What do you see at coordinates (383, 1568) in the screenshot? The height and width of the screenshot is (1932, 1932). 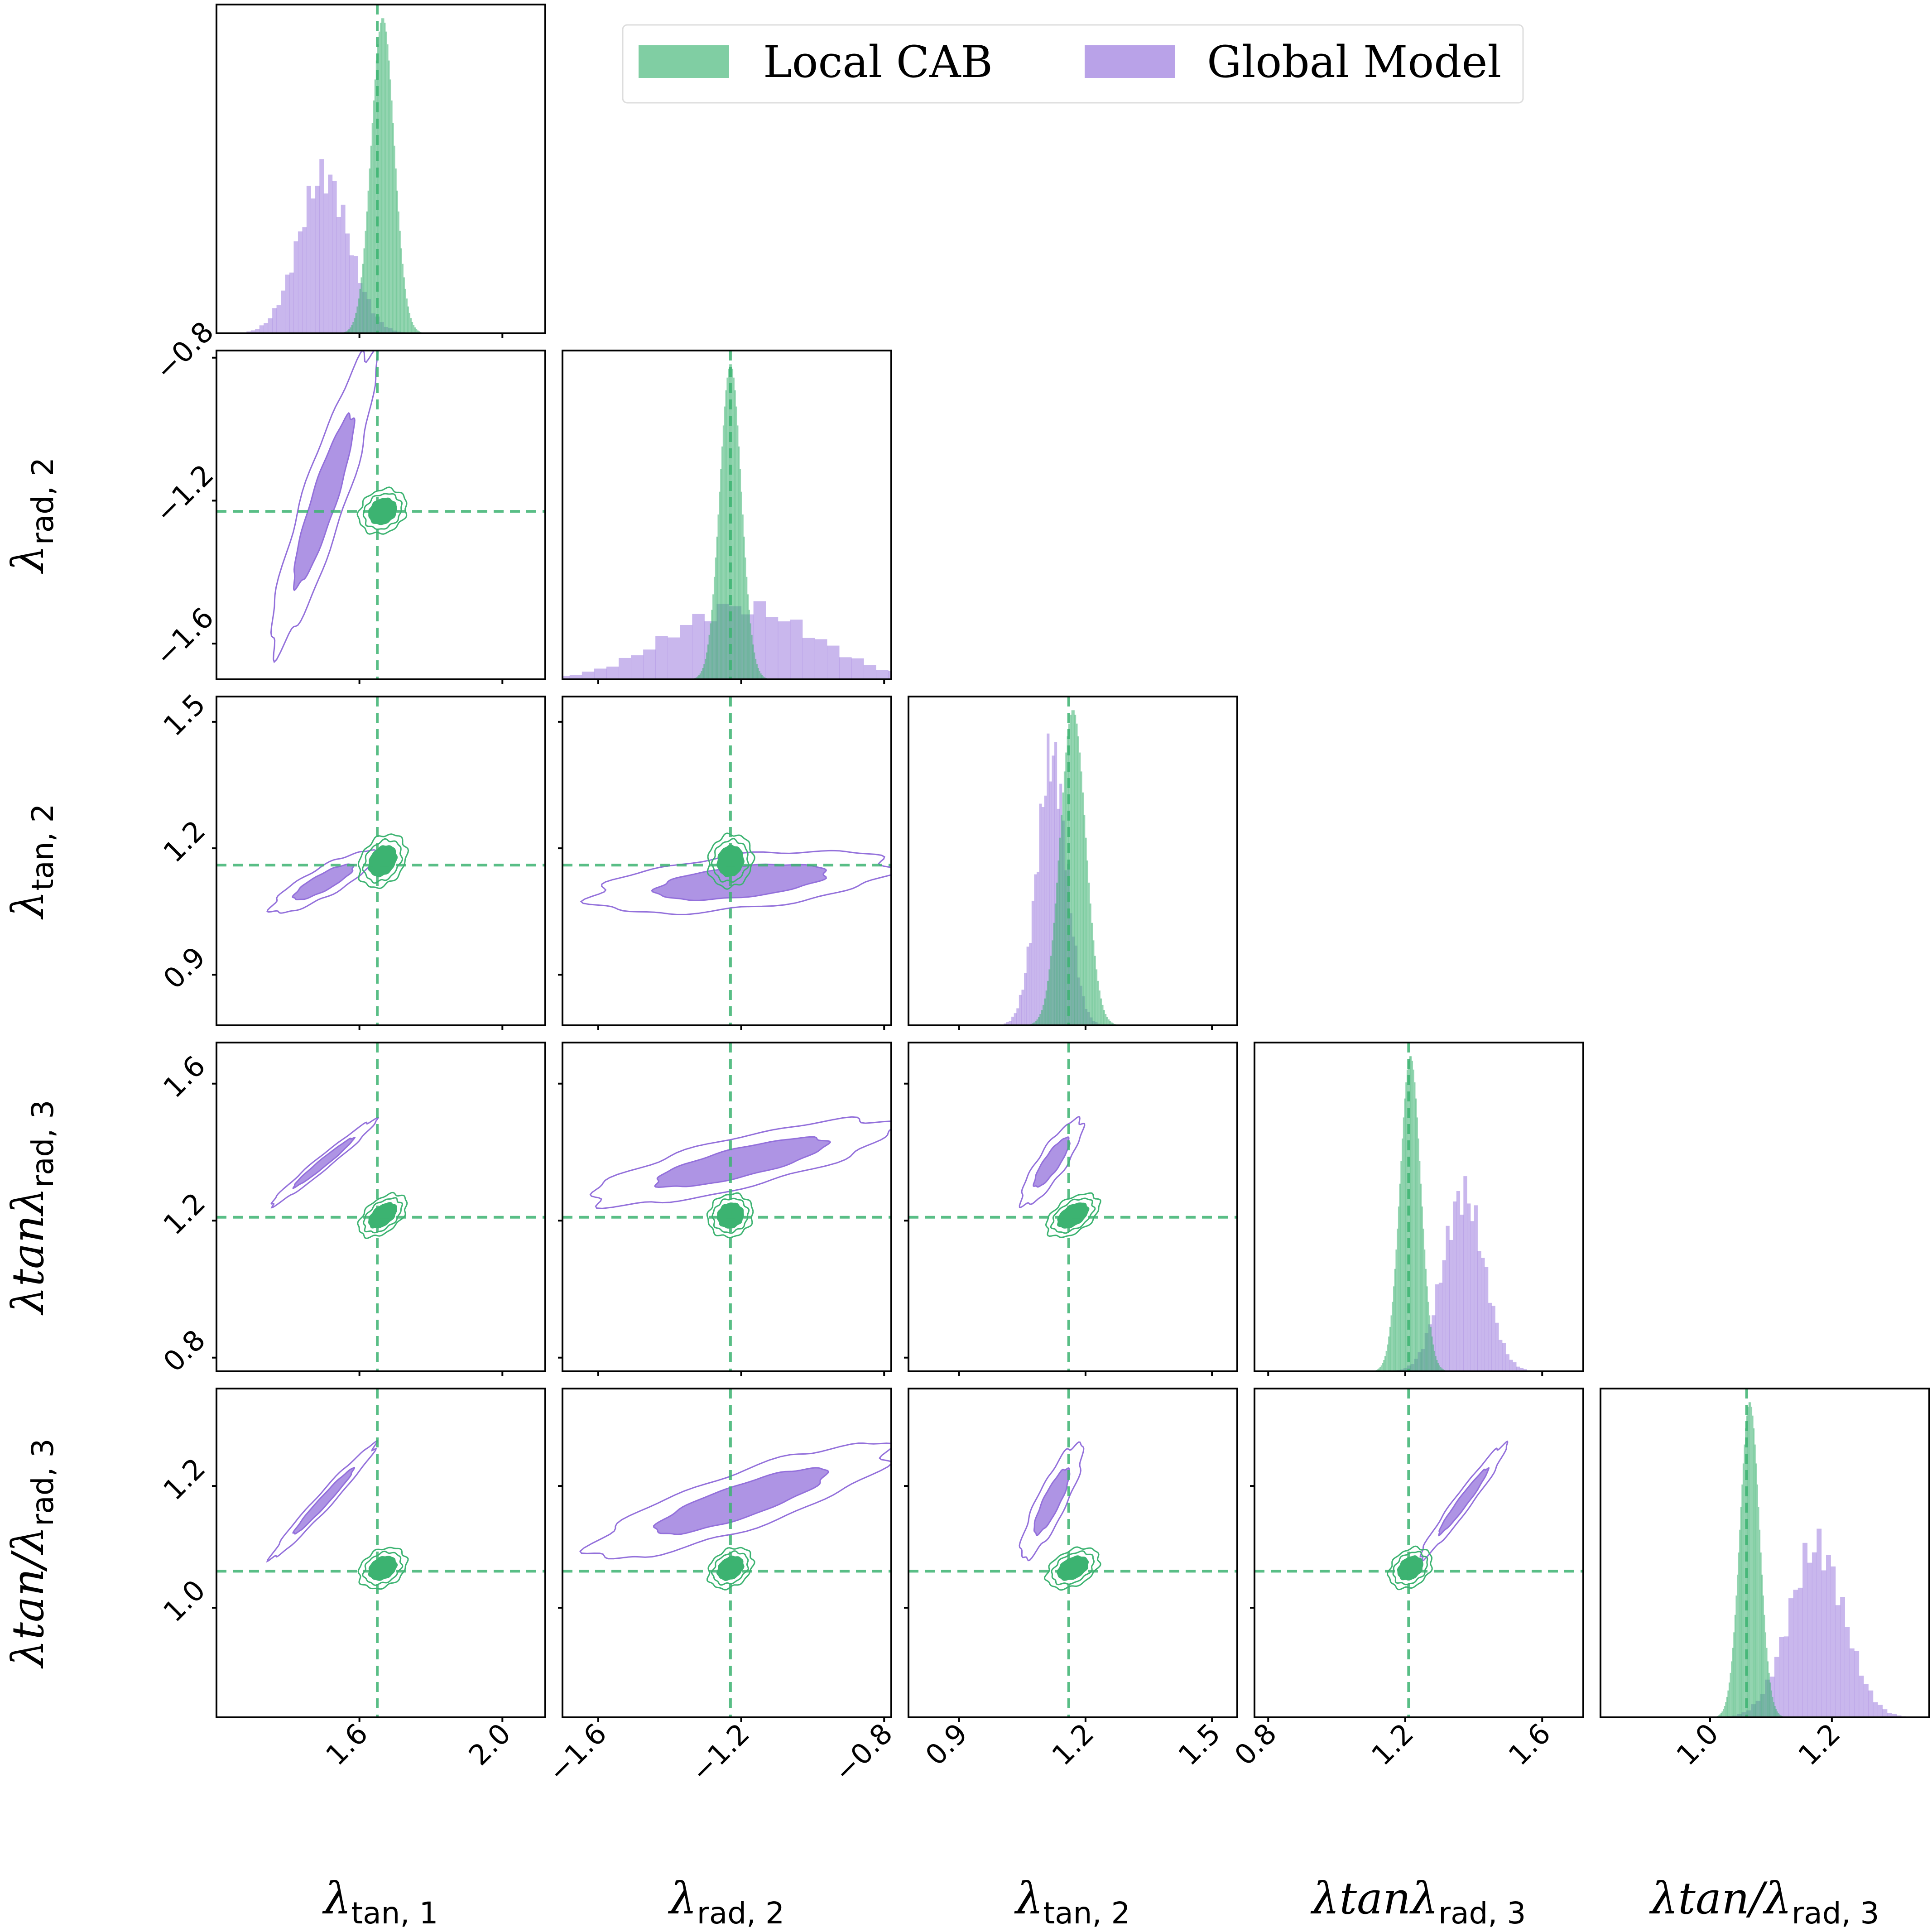 I see `contour-1sigma-local` at bounding box center [383, 1568].